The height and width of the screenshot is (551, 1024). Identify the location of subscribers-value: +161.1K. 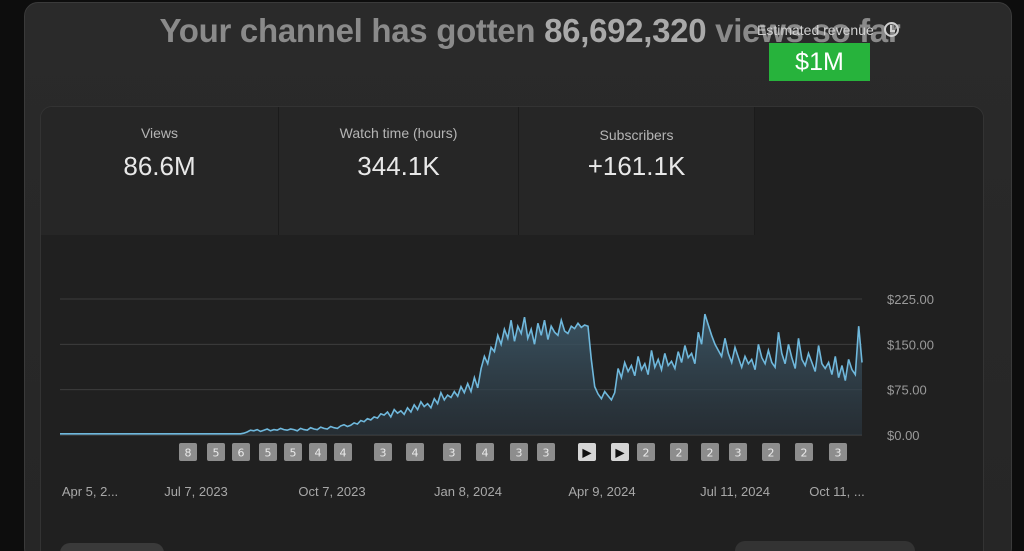
(636, 166).